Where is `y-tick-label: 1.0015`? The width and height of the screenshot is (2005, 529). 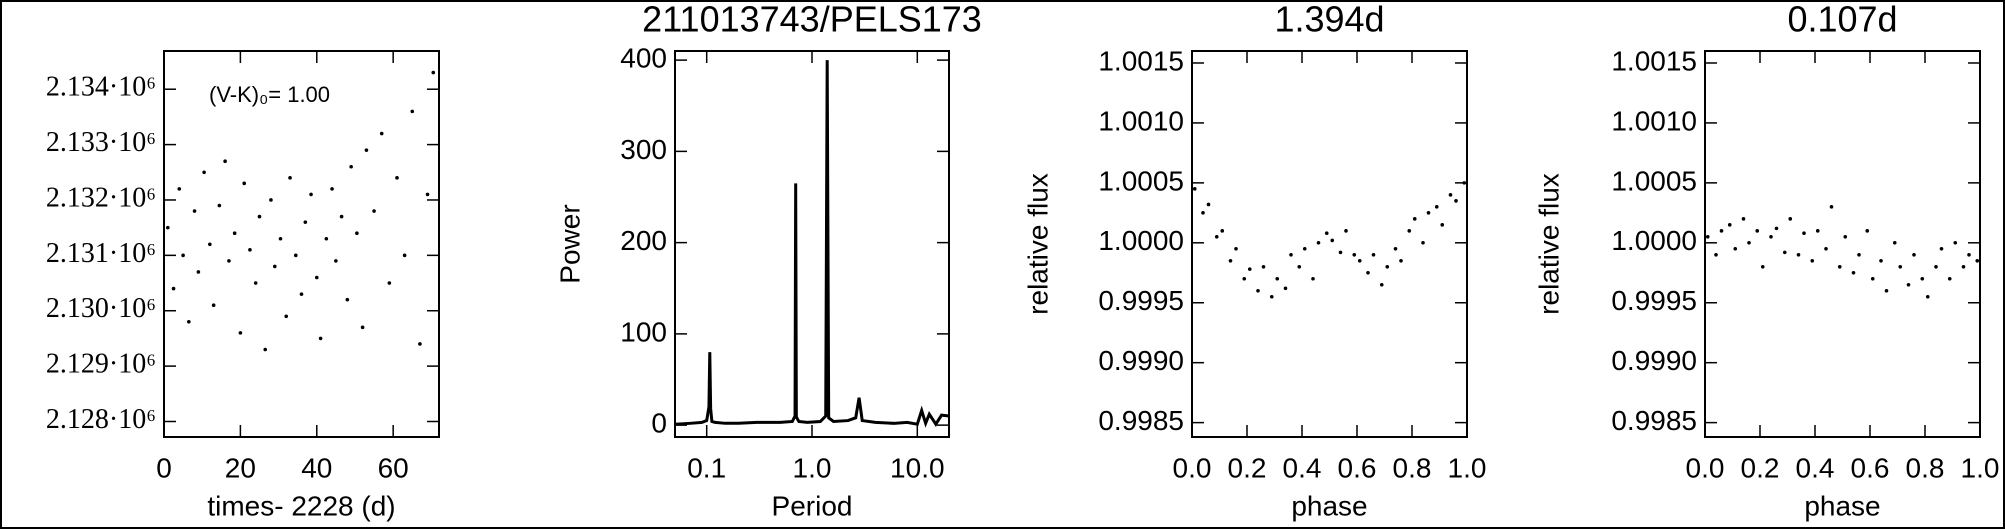 y-tick-label: 1.0015 is located at coordinates (1654, 60).